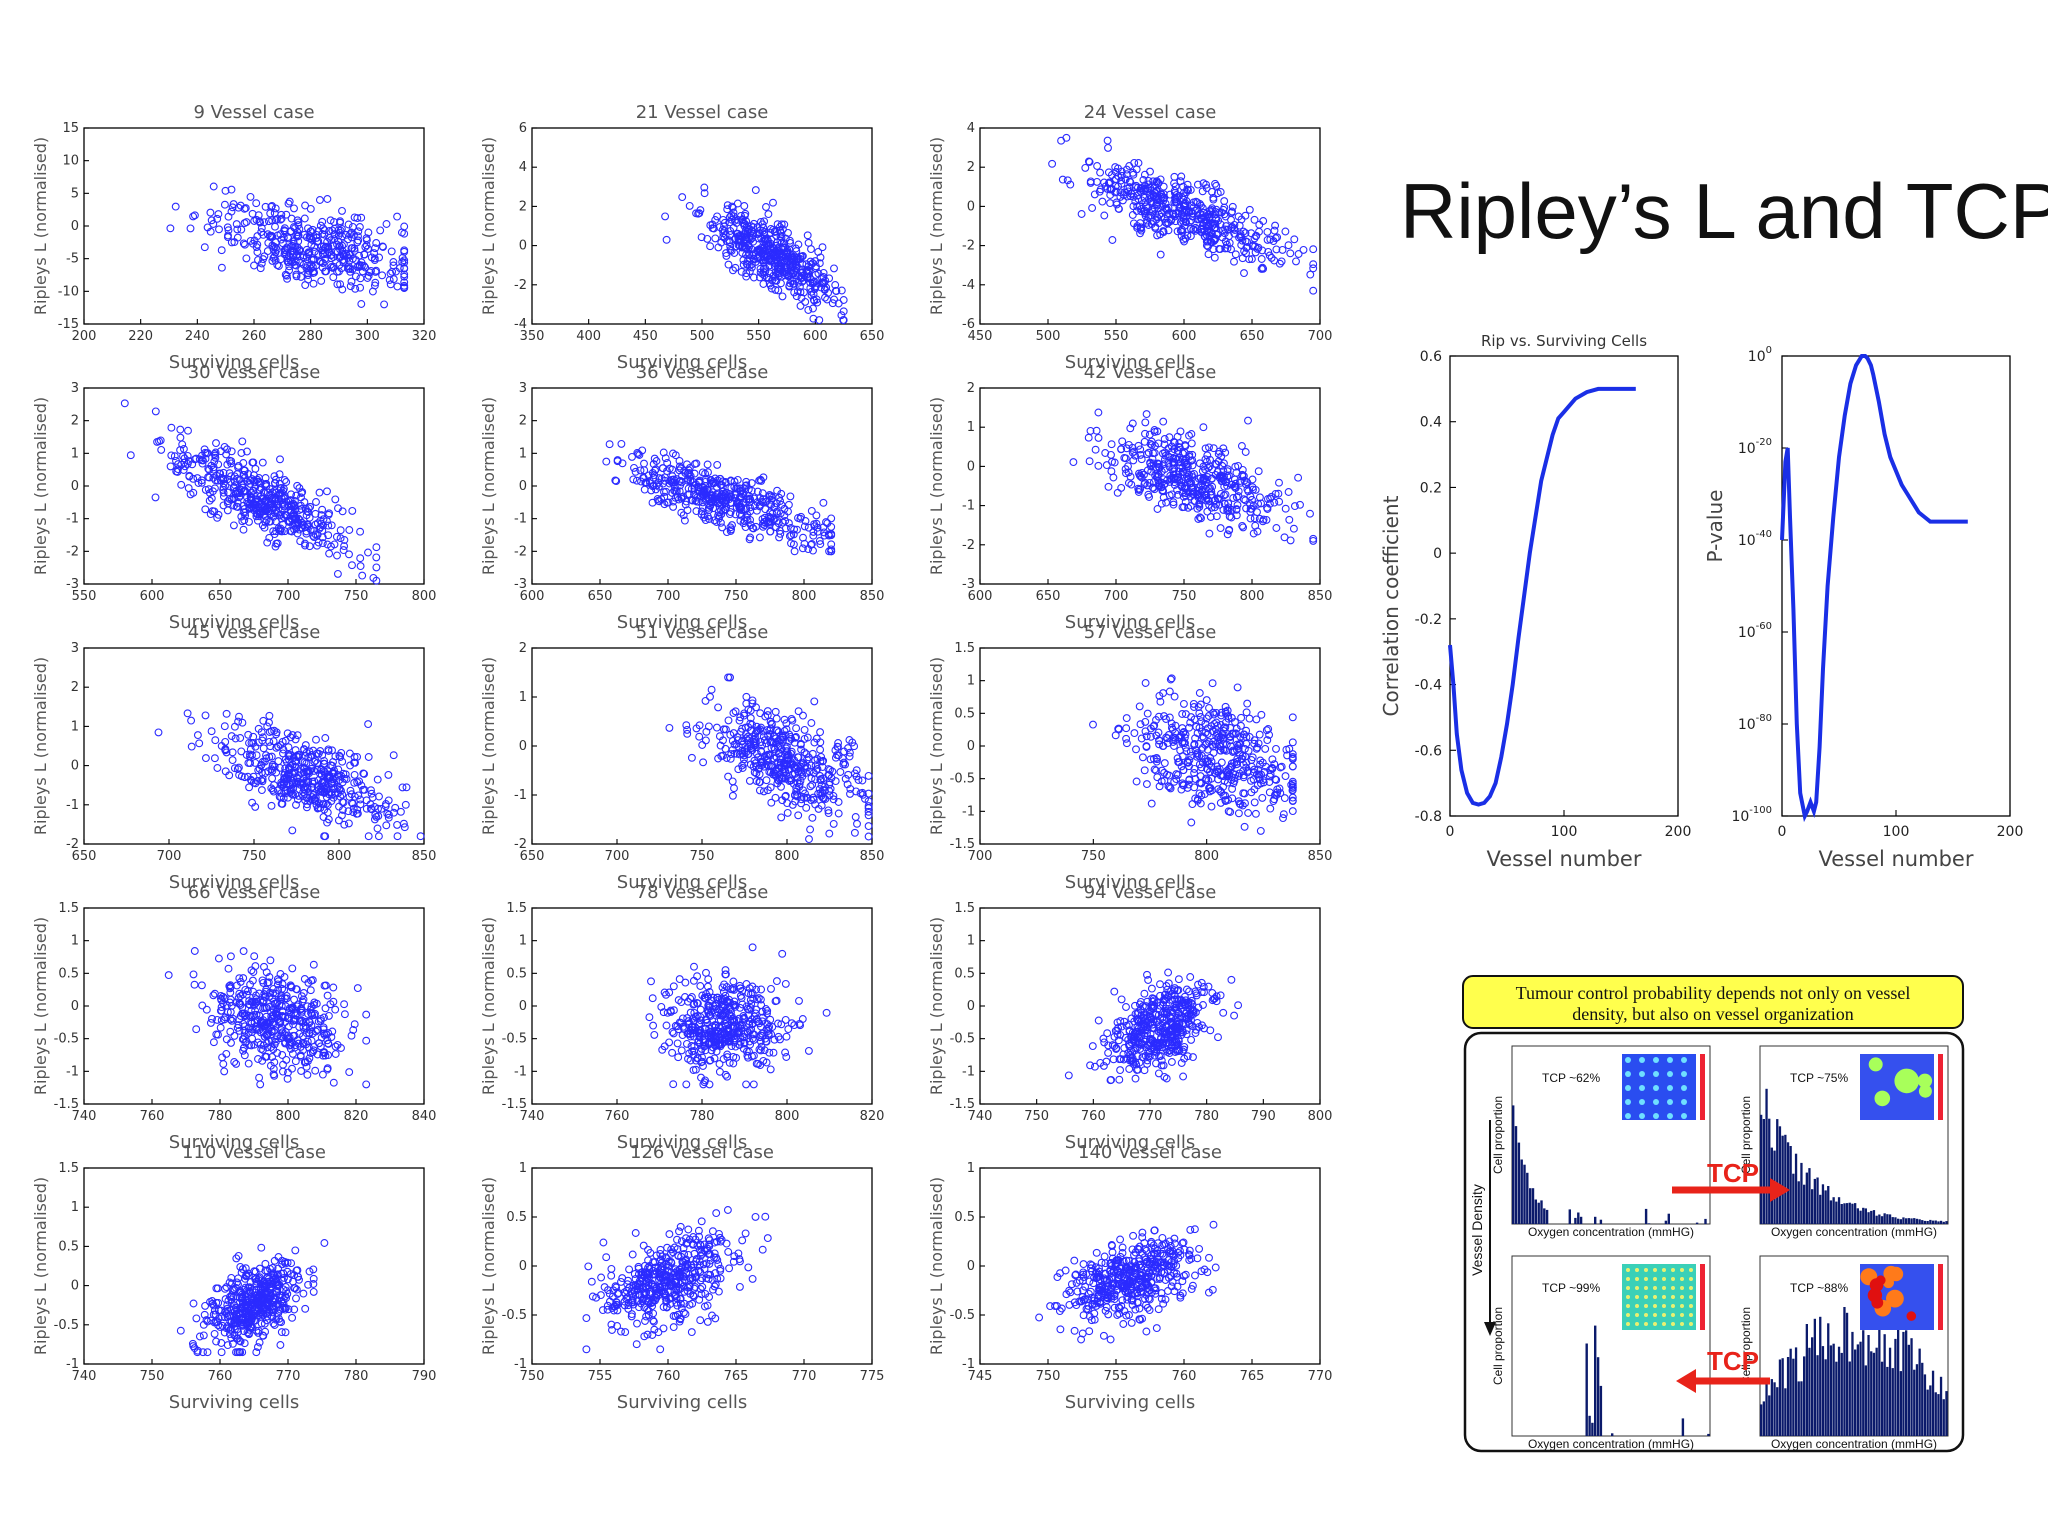 The image size is (2048, 1536). Describe the element at coordinates (523, 128) in the screenshot. I see `y-tick-label: 6` at that location.